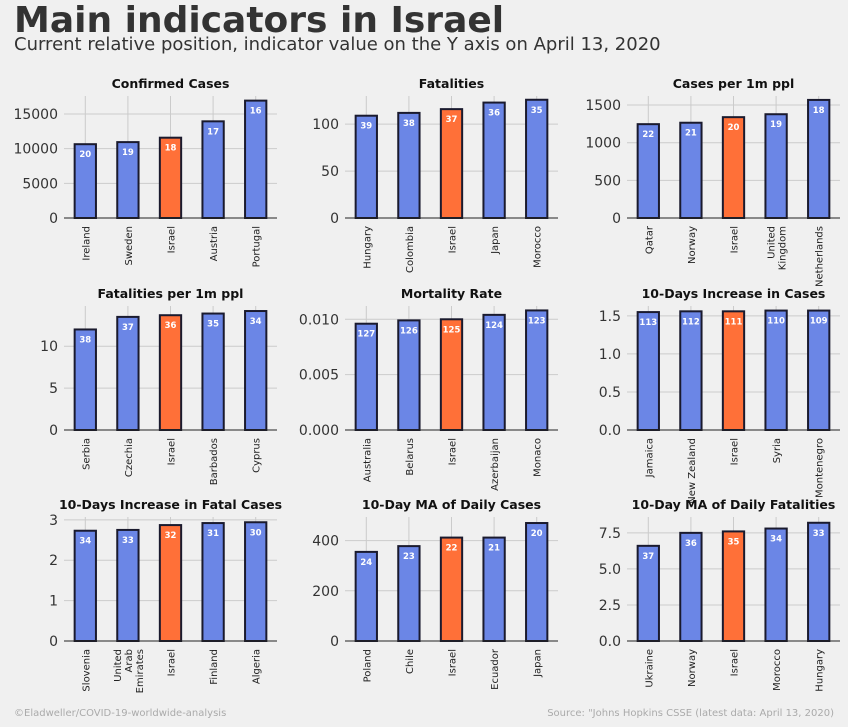 The image size is (848, 727). Describe the element at coordinates (256, 533) in the screenshot. I see `rank-label: 30` at that location.